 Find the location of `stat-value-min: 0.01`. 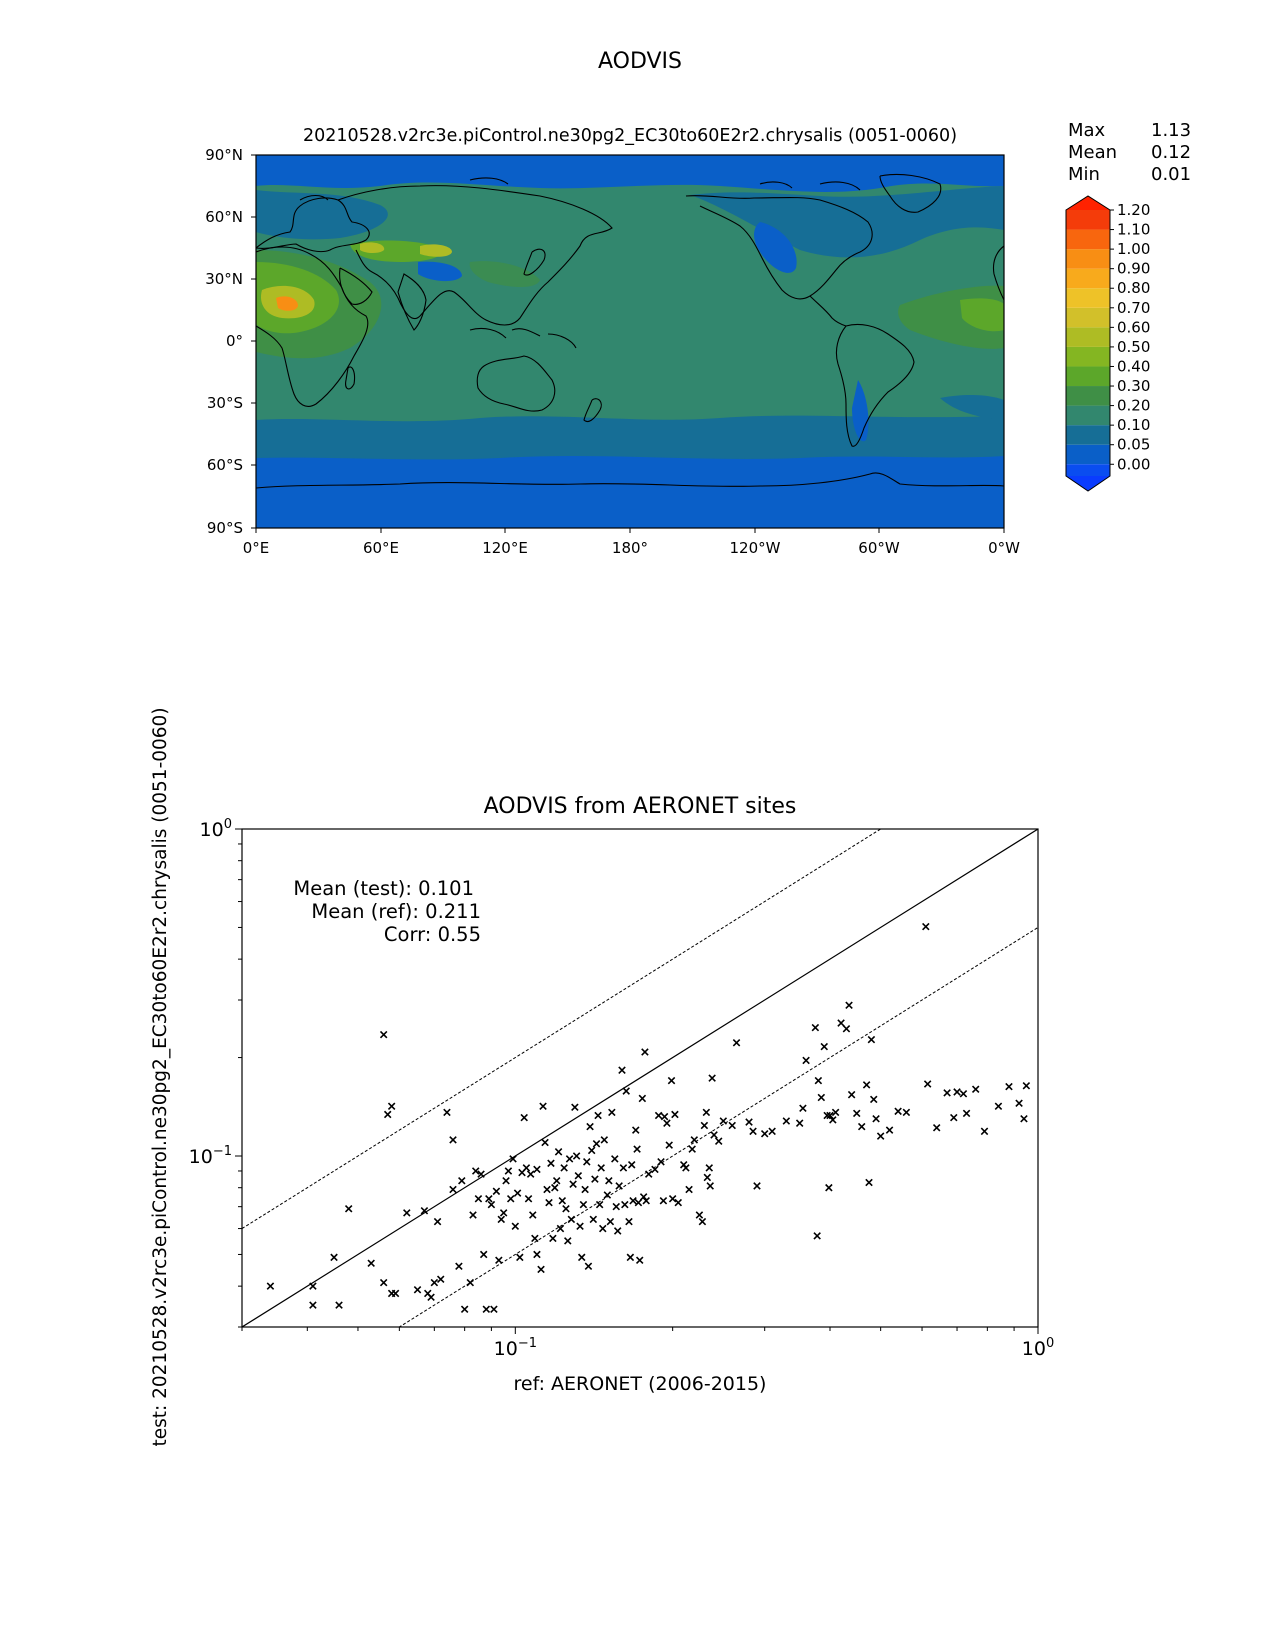

stat-value-min: 0.01 is located at coordinates (1171, 174).